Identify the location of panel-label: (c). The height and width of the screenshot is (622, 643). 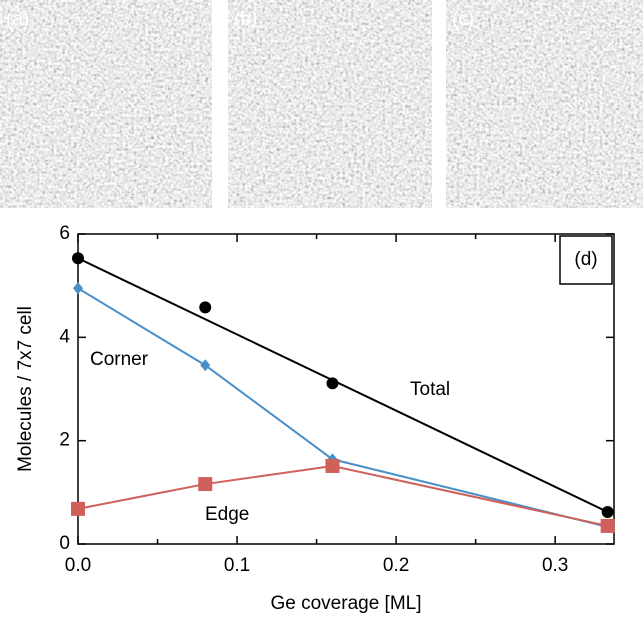
(463, 19).